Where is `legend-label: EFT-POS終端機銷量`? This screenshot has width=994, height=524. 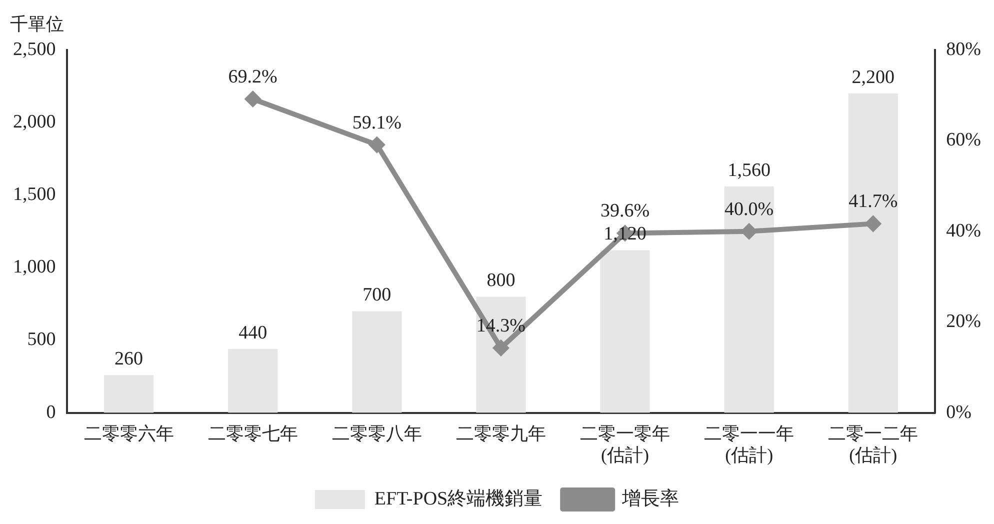
legend-label: EFT-POS終端機銷量 is located at coordinates (458, 499).